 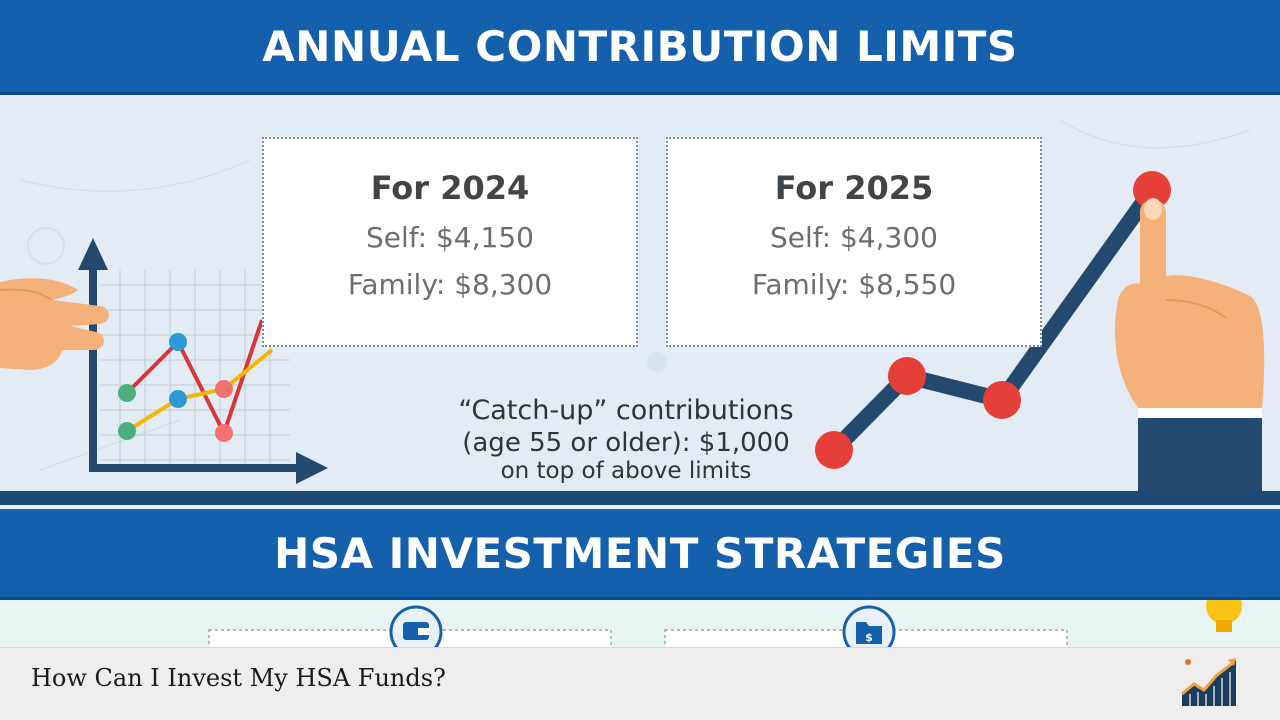 What do you see at coordinates (450, 188) in the screenshot?
I see `card-year: For 2024` at bounding box center [450, 188].